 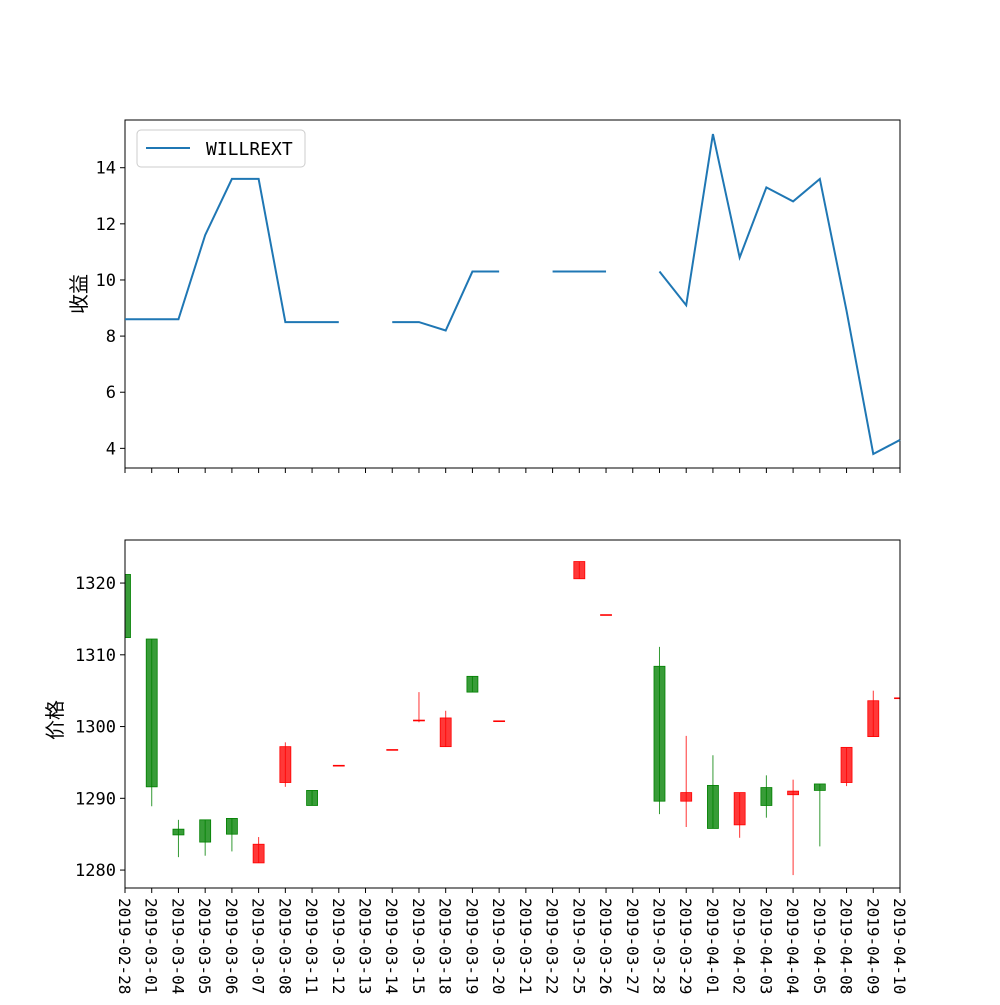 I want to click on date-tick-label: 2019-03-28, so click(x=658, y=946).